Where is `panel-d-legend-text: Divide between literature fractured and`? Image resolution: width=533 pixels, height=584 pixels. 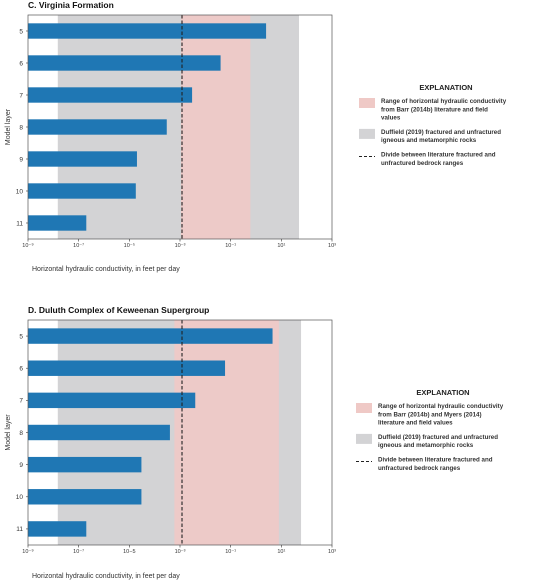 panel-d-legend-text: Divide between literature fractured and is located at coordinates (435, 460).